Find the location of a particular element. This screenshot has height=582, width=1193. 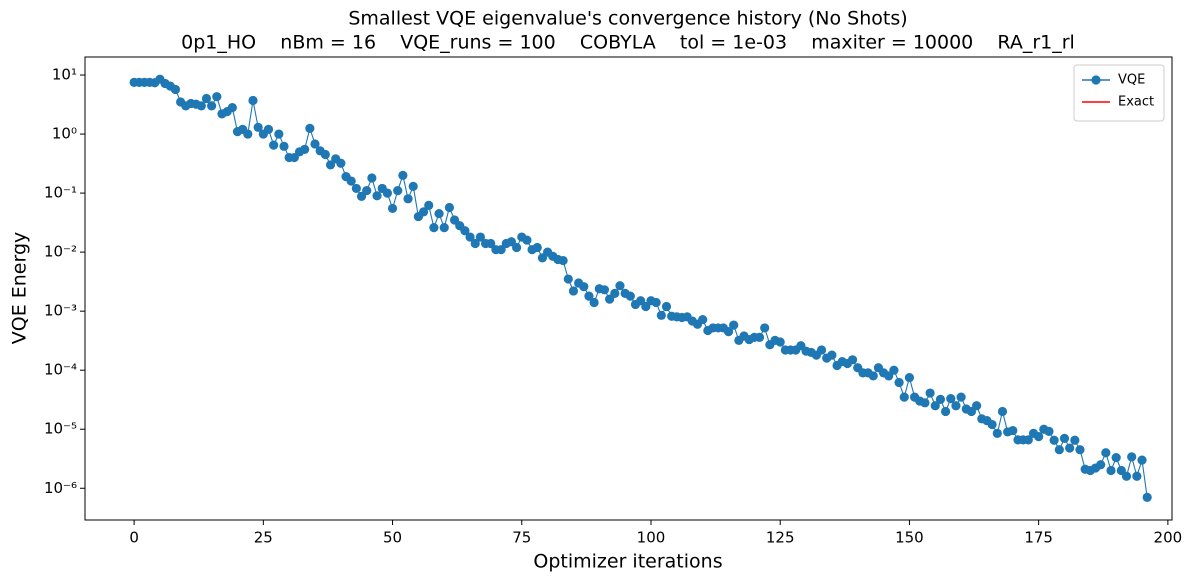

y-tick-label: 10¹ is located at coordinates (64, 75).